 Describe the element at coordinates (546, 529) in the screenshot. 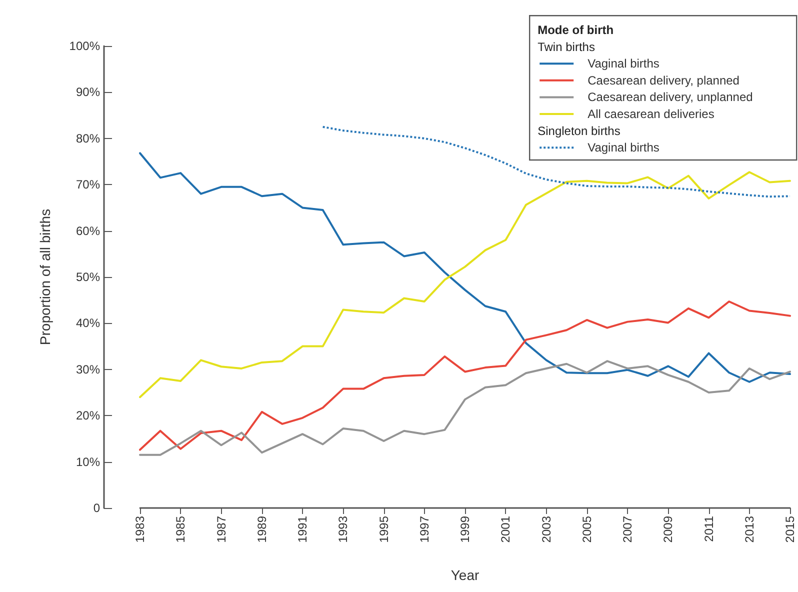

I see `x-tick-label: 2003` at that location.